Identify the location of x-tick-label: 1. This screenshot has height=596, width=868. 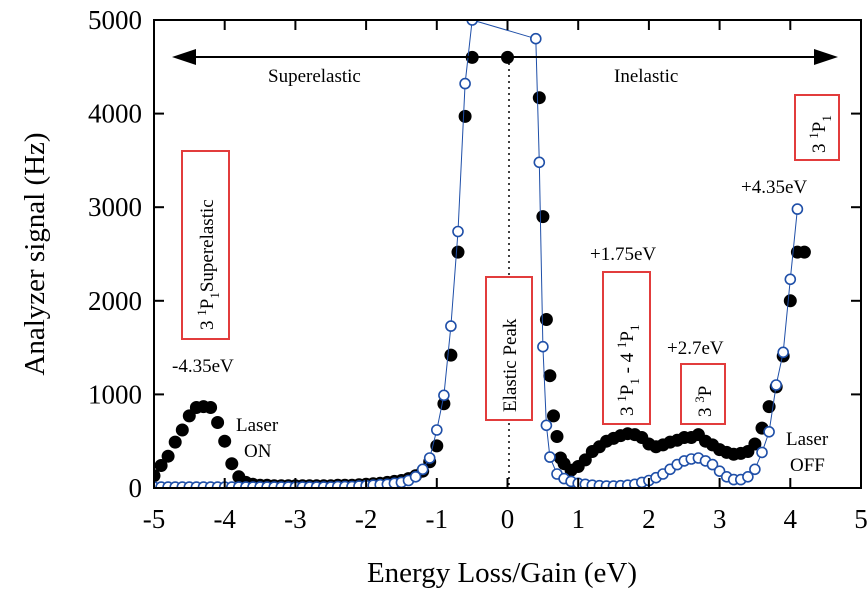
(578, 519).